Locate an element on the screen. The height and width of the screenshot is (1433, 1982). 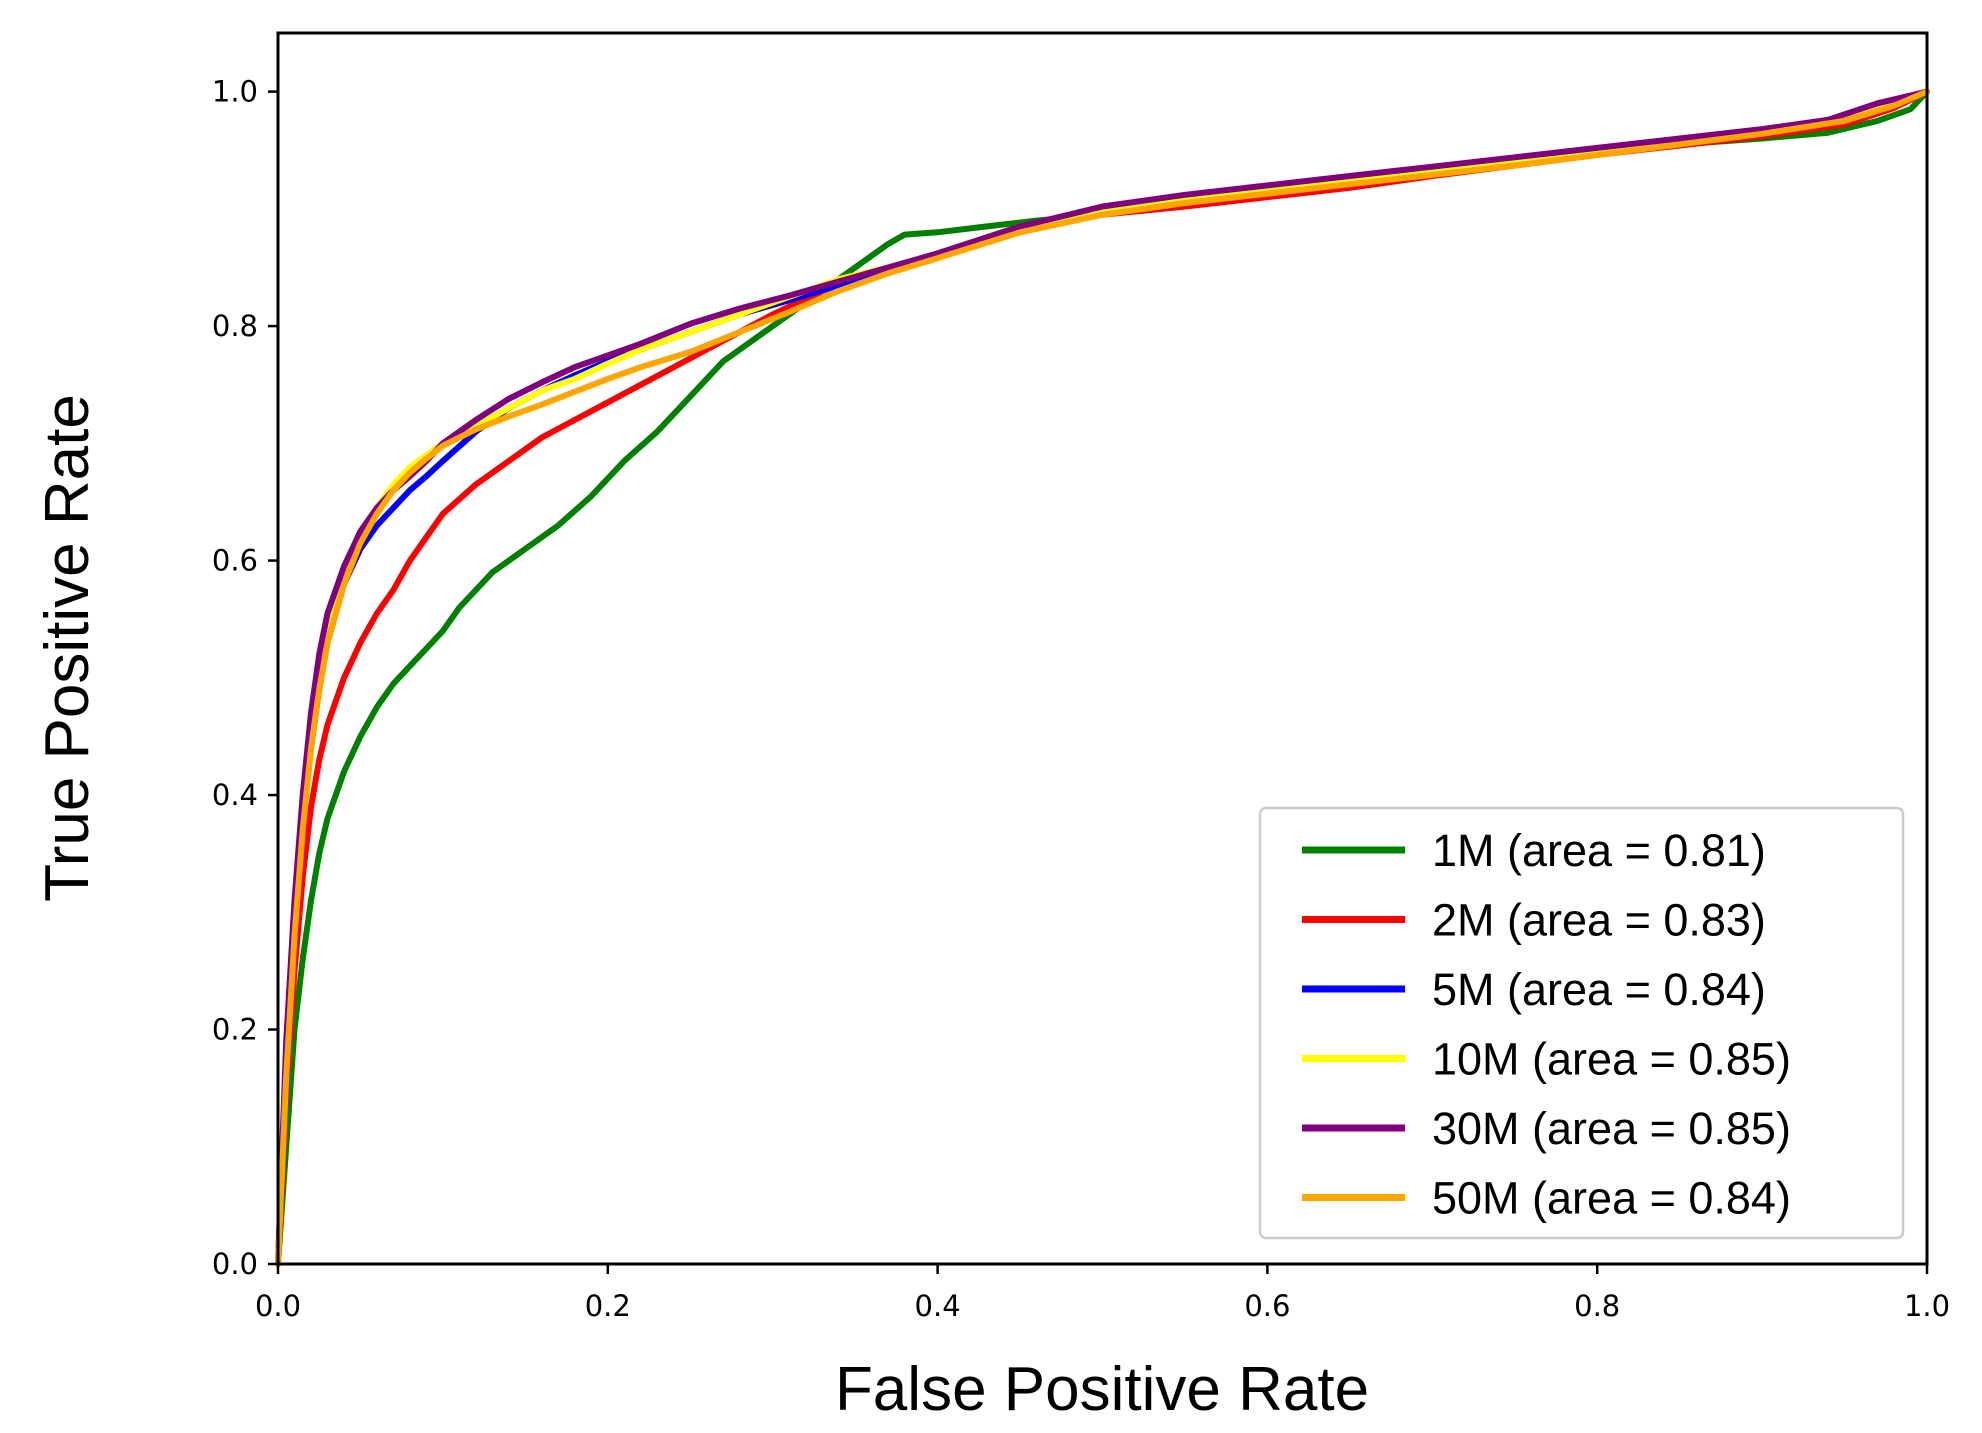
y-tick-label: 0.8 is located at coordinates (235, 326).